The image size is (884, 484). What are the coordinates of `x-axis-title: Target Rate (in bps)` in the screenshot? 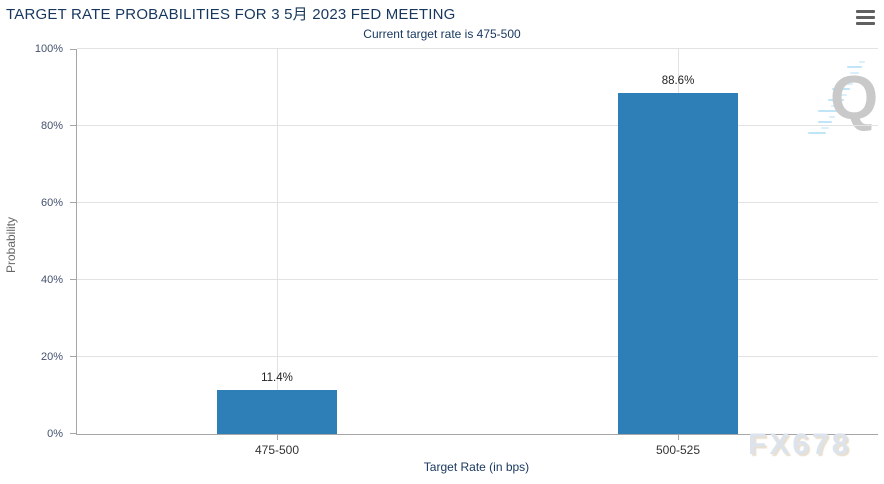 It's located at (476, 467).